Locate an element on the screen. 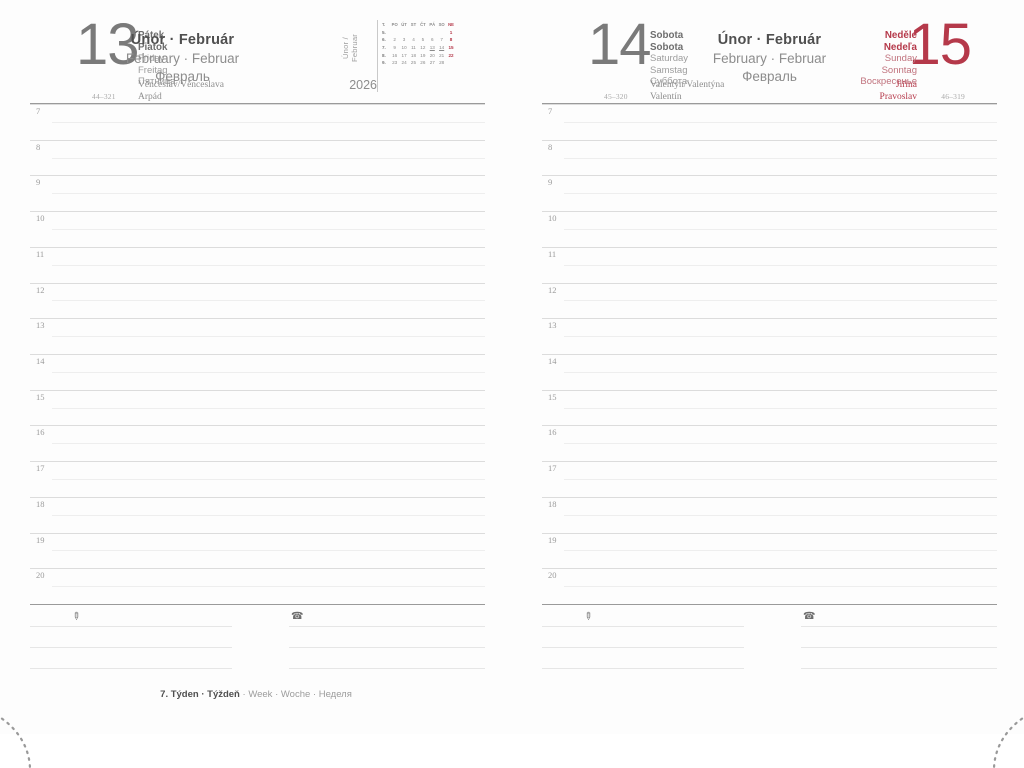 This screenshot has height=768, width=1024. mini-day-cell: 9 is located at coordinates (394, 48).